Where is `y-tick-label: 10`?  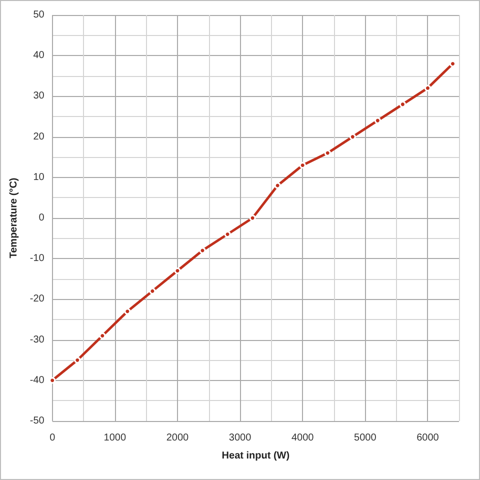
y-tick-label: 10 is located at coordinates (39, 177).